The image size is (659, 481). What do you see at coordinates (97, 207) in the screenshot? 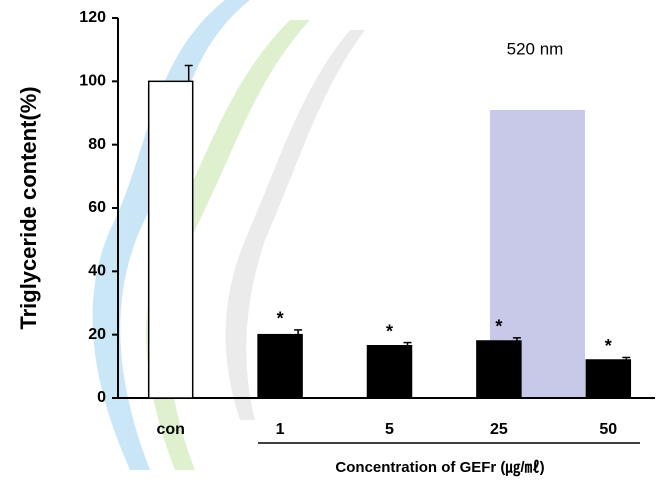
I see `y-tick-label: 60` at bounding box center [97, 207].